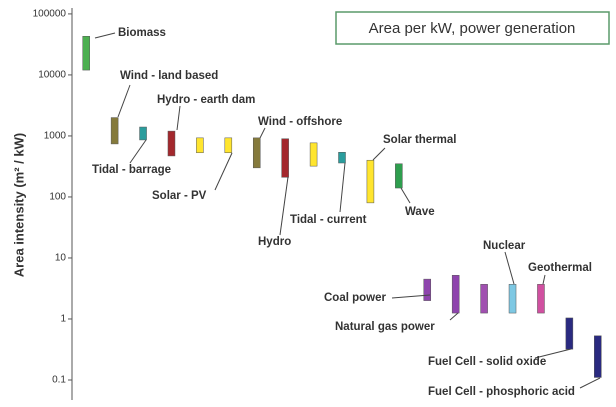  What do you see at coordinates (57, 197) in the screenshot?
I see `y-tick-label: 100` at bounding box center [57, 197].